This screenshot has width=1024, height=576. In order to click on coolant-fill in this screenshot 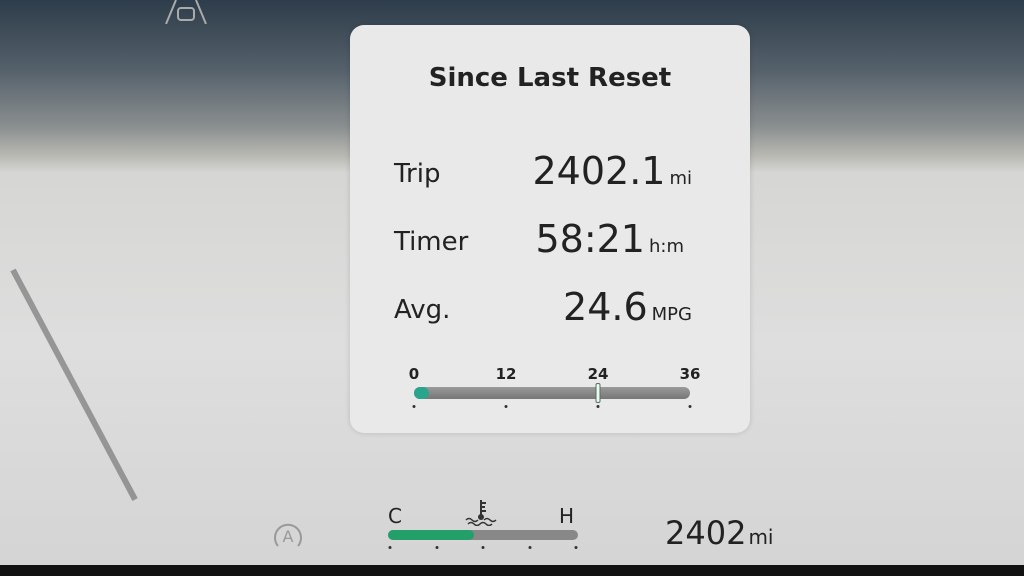, I will do `click(431, 535)`.